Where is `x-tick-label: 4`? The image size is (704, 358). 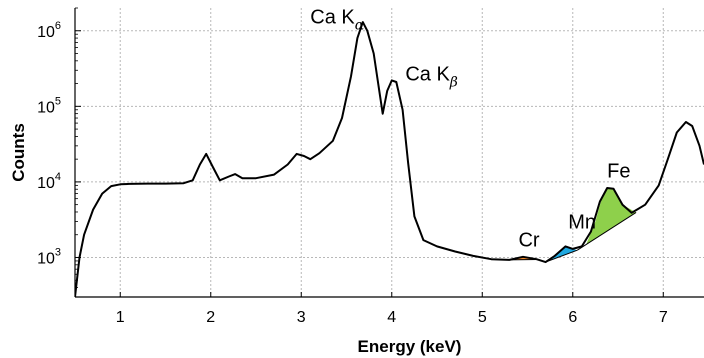
x-tick-label: 4 is located at coordinates (391, 317).